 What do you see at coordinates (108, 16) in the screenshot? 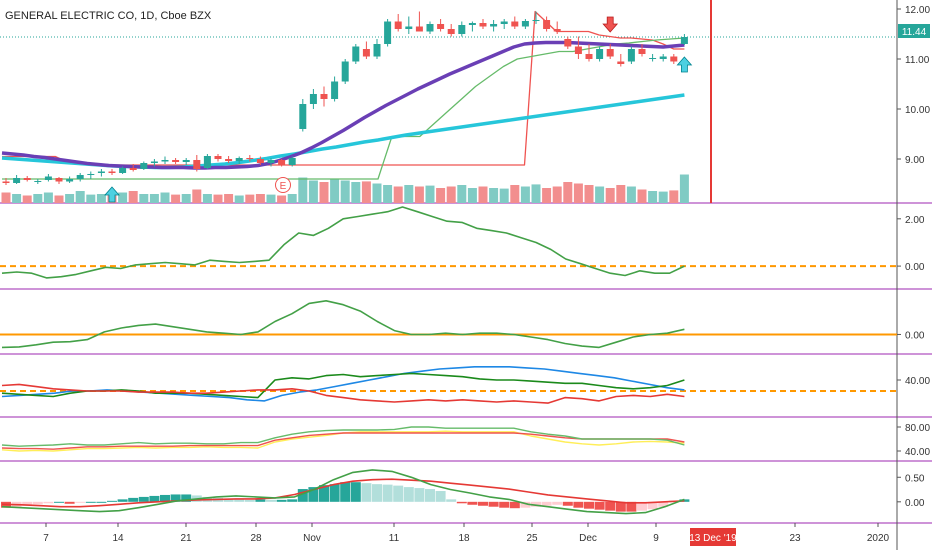
I see `chart-title: GENERAL ELECTRIC CO, 1D, Cboe BZX` at bounding box center [108, 16].